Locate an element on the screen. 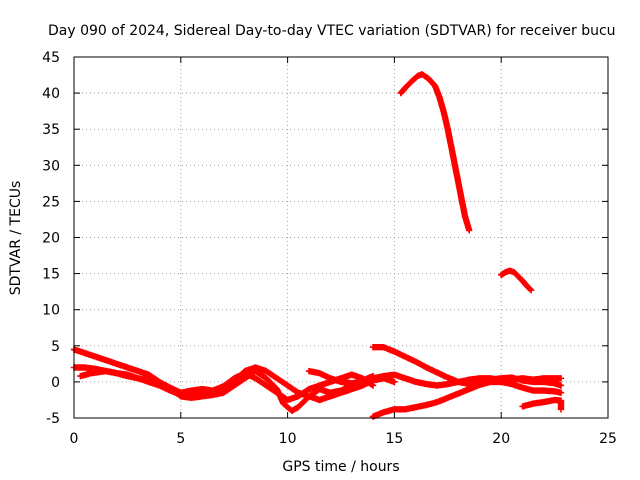  series-track-bottom is located at coordinates (467, 399).